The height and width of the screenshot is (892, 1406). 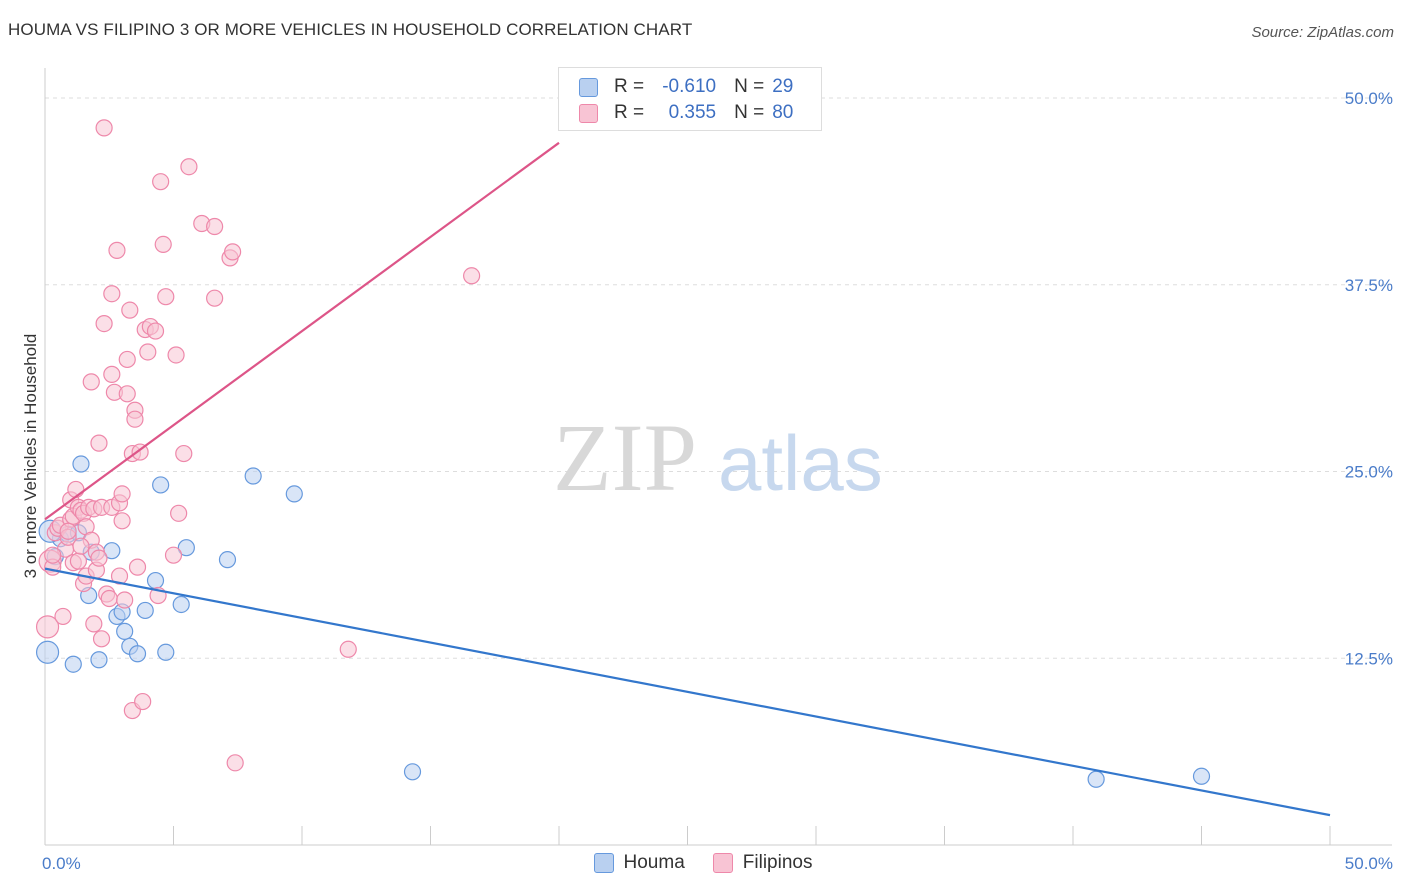 I want to click on filipinos-legend-swatch, so click(x=722, y=863).